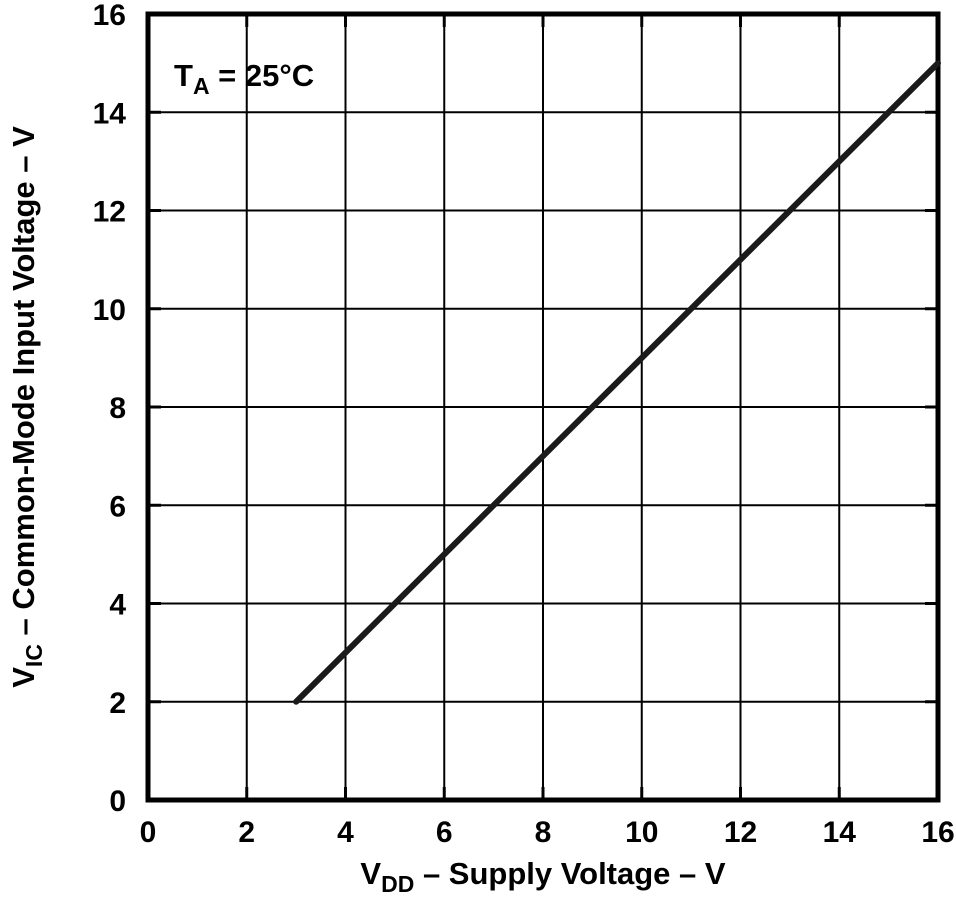 The width and height of the screenshot is (956, 899). Describe the element at coordinates (109, 310) in the screenshot. I see `y-tick-label: 10` at that location.